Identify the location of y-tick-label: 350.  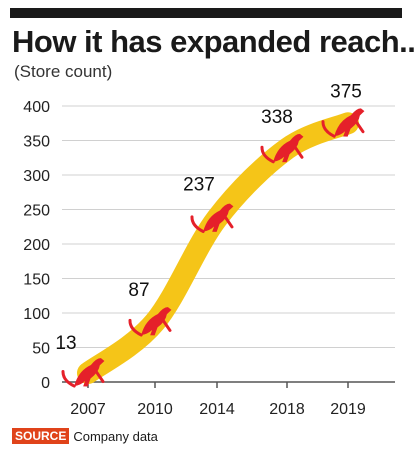
(36, 142).